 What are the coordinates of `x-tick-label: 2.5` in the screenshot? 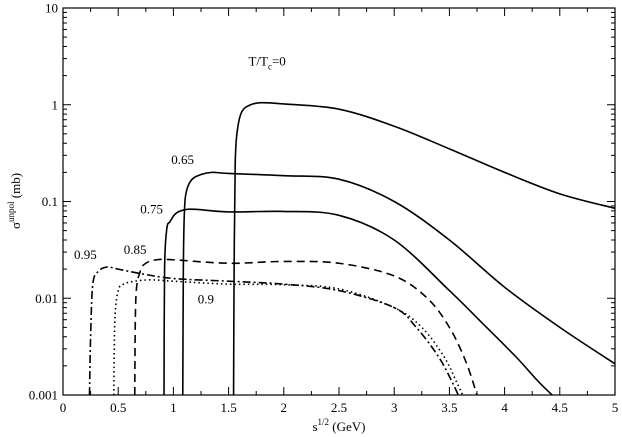 It's located at (339, 407).